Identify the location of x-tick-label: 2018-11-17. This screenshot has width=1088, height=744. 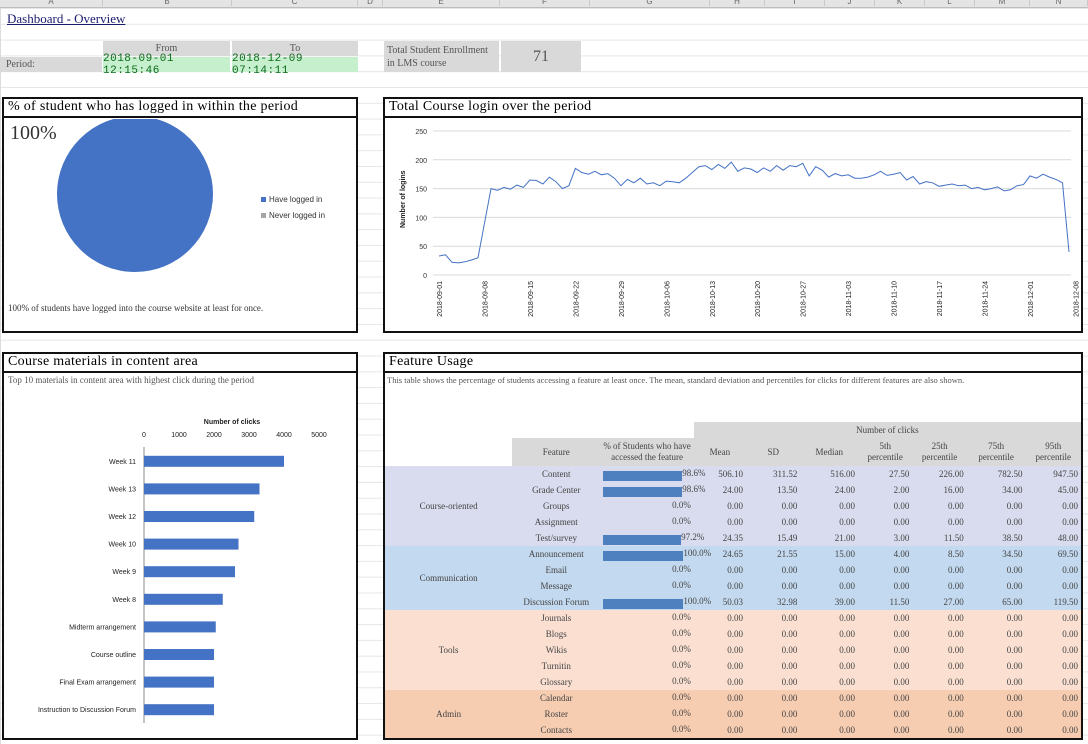
(940, 298).